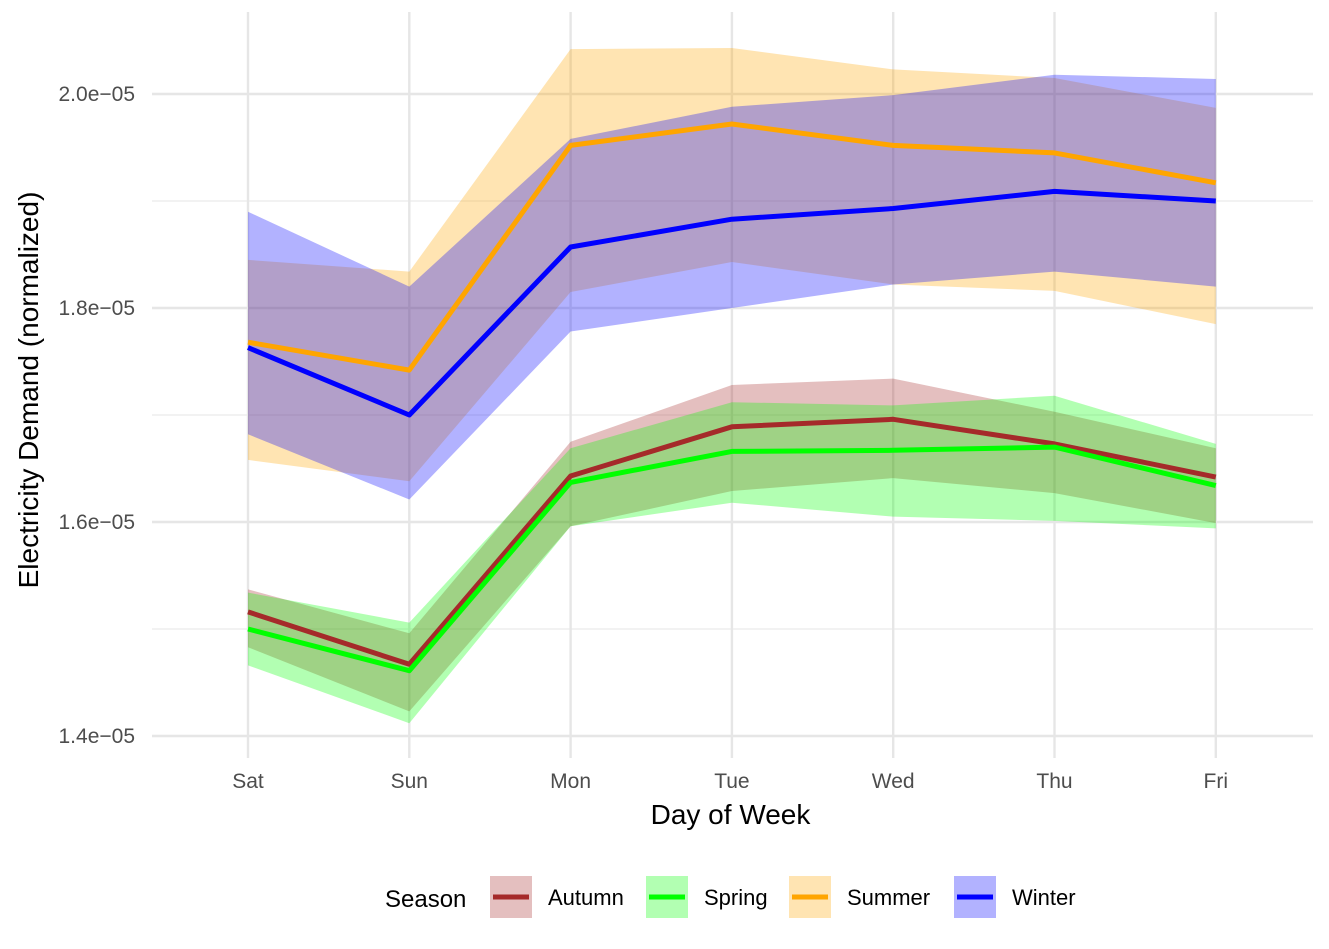  I want to click on x-axis-title: Day of Week, so click(731, 814).